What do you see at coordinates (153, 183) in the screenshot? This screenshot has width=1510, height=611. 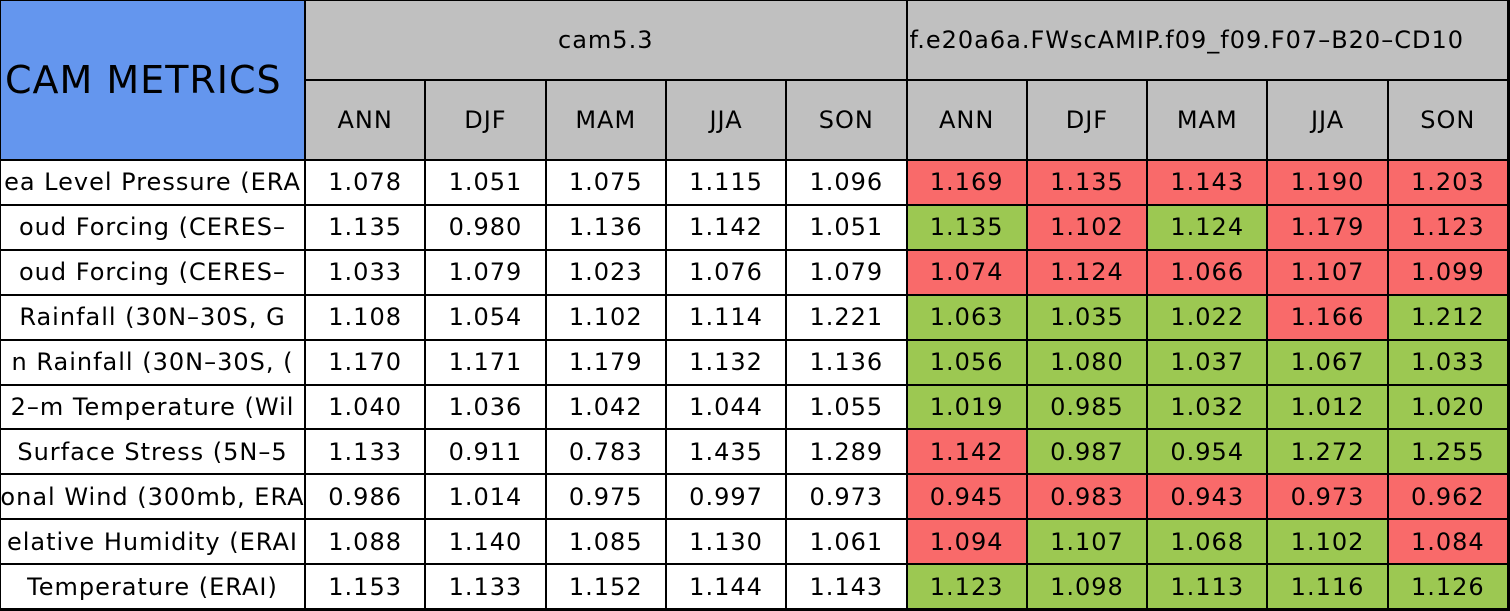 I see `row-label: ea Level Pressure (ERA` at bounding box center [153, 183].